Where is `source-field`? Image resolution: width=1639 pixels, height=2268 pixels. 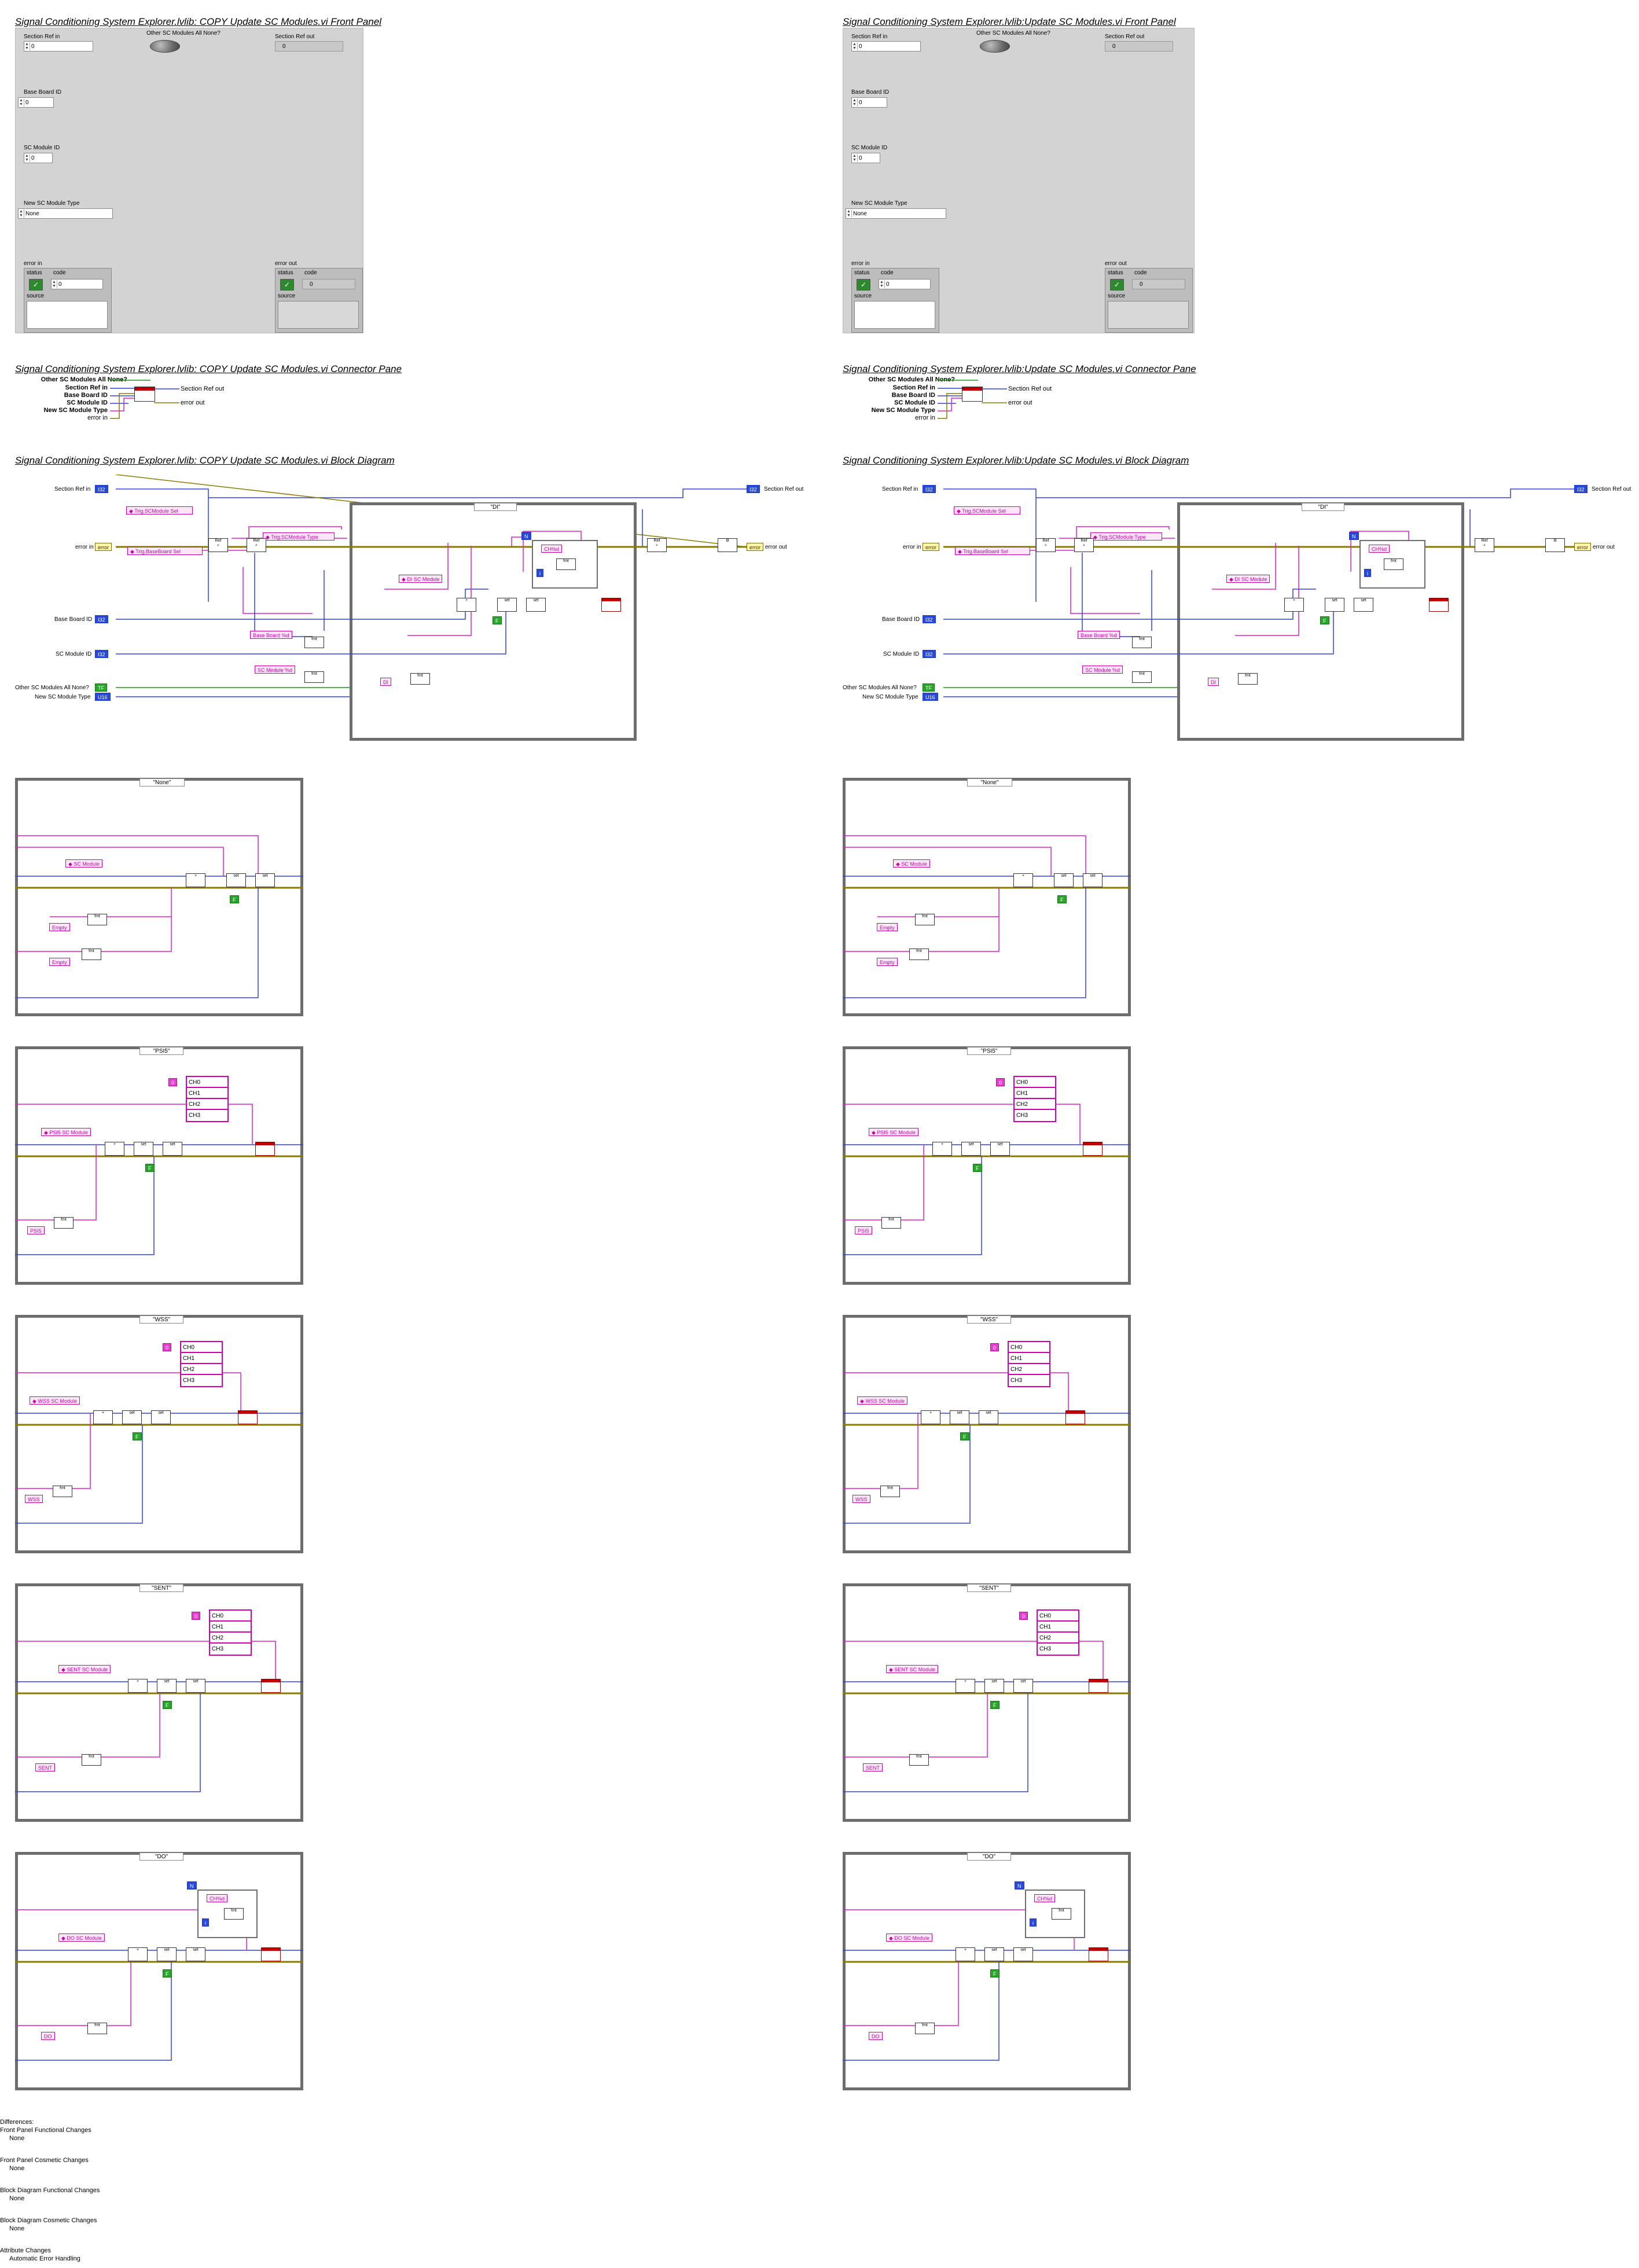
source-field is located at coordinates (894, 315).